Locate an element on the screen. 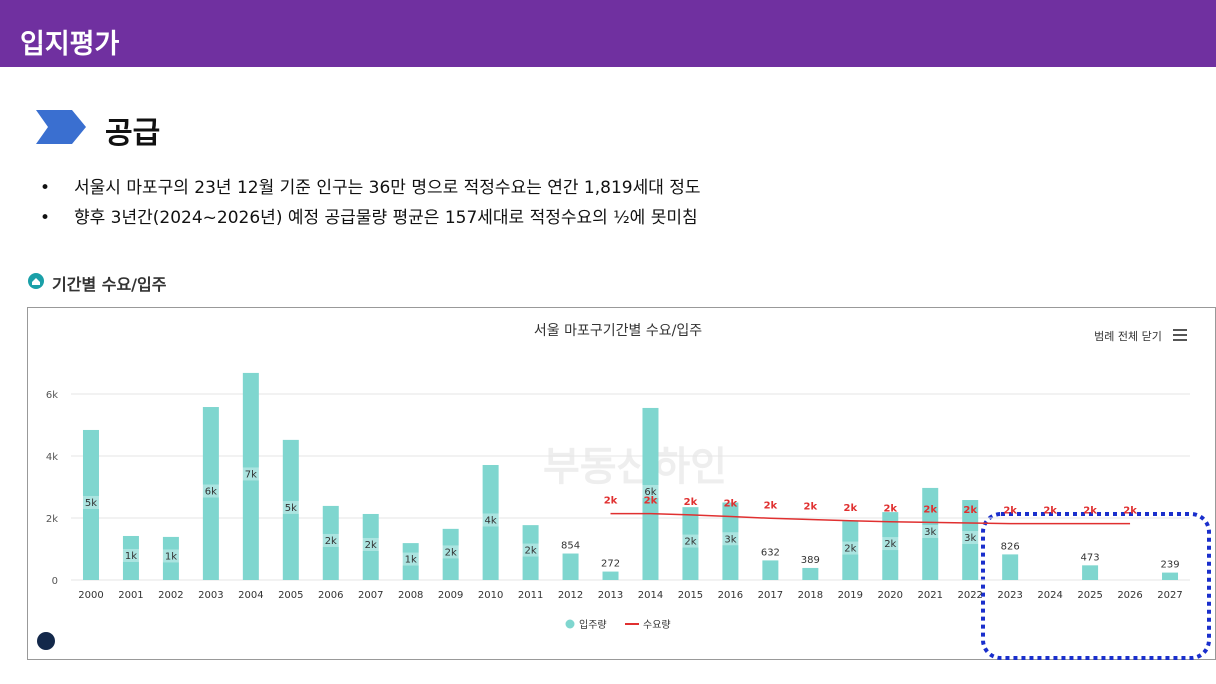 The height and width of the screenshot is (684, 1216). x-tick-label: 2020 is located at coordinates (890, 595).